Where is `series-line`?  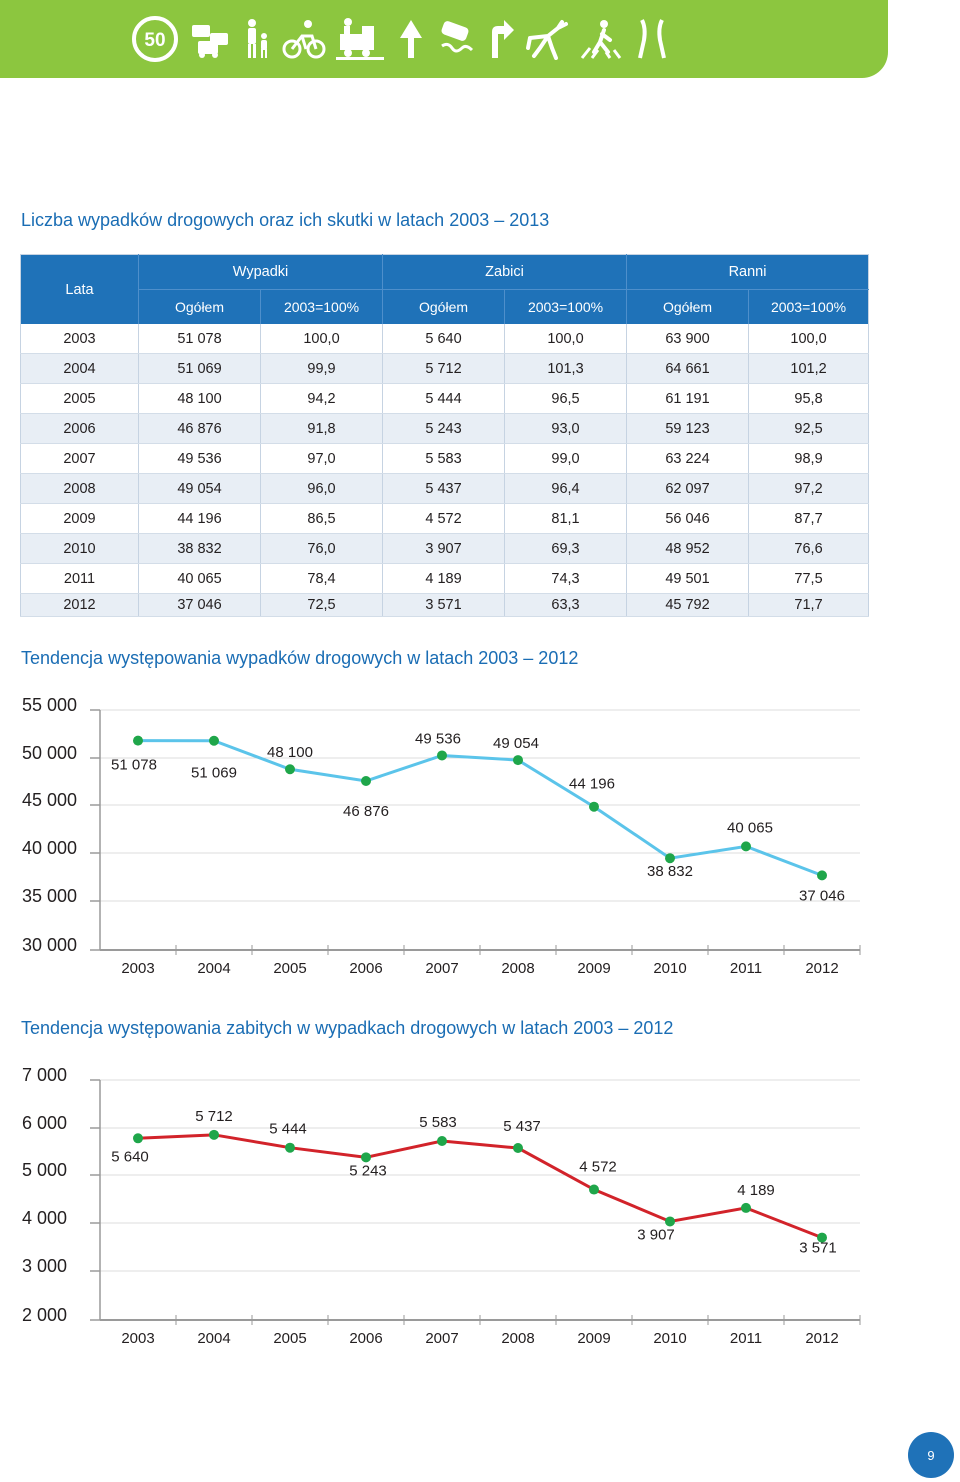 series-line is located at coordinates (480, 808).